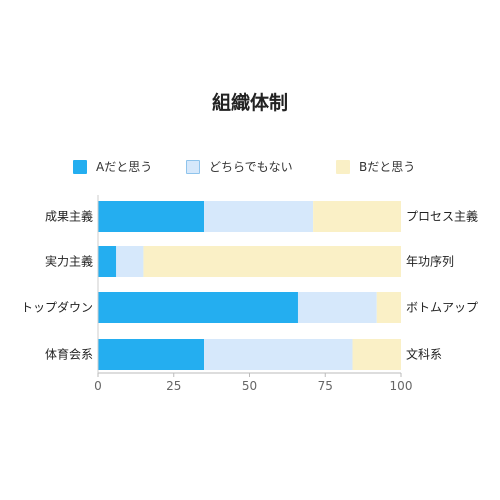  What do you see at coordinates (98, 386) in the screenshot?
I see `x-tick-label: 0` at bounding box center [98, 386].